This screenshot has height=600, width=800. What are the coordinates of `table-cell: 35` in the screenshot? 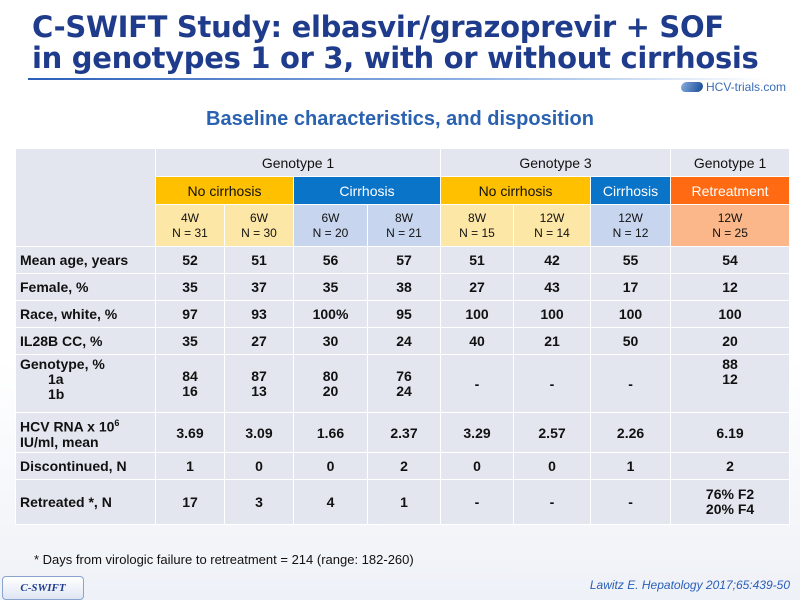 It's located at (330, 287).